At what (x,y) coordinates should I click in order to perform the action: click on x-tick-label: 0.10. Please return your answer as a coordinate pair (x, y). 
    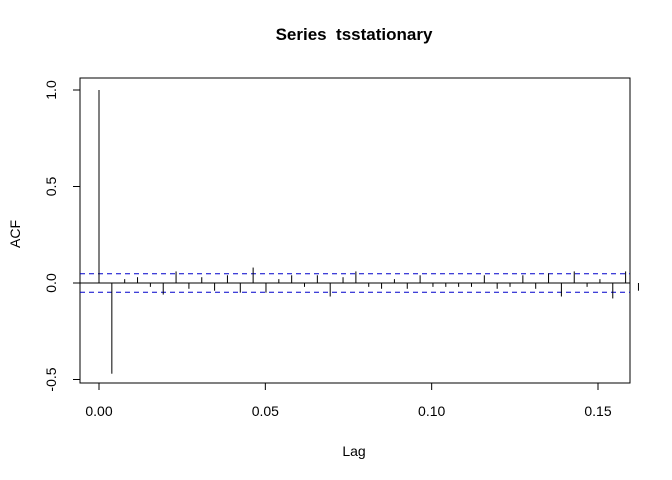
    Looking at the image, I should click on (431, 411).